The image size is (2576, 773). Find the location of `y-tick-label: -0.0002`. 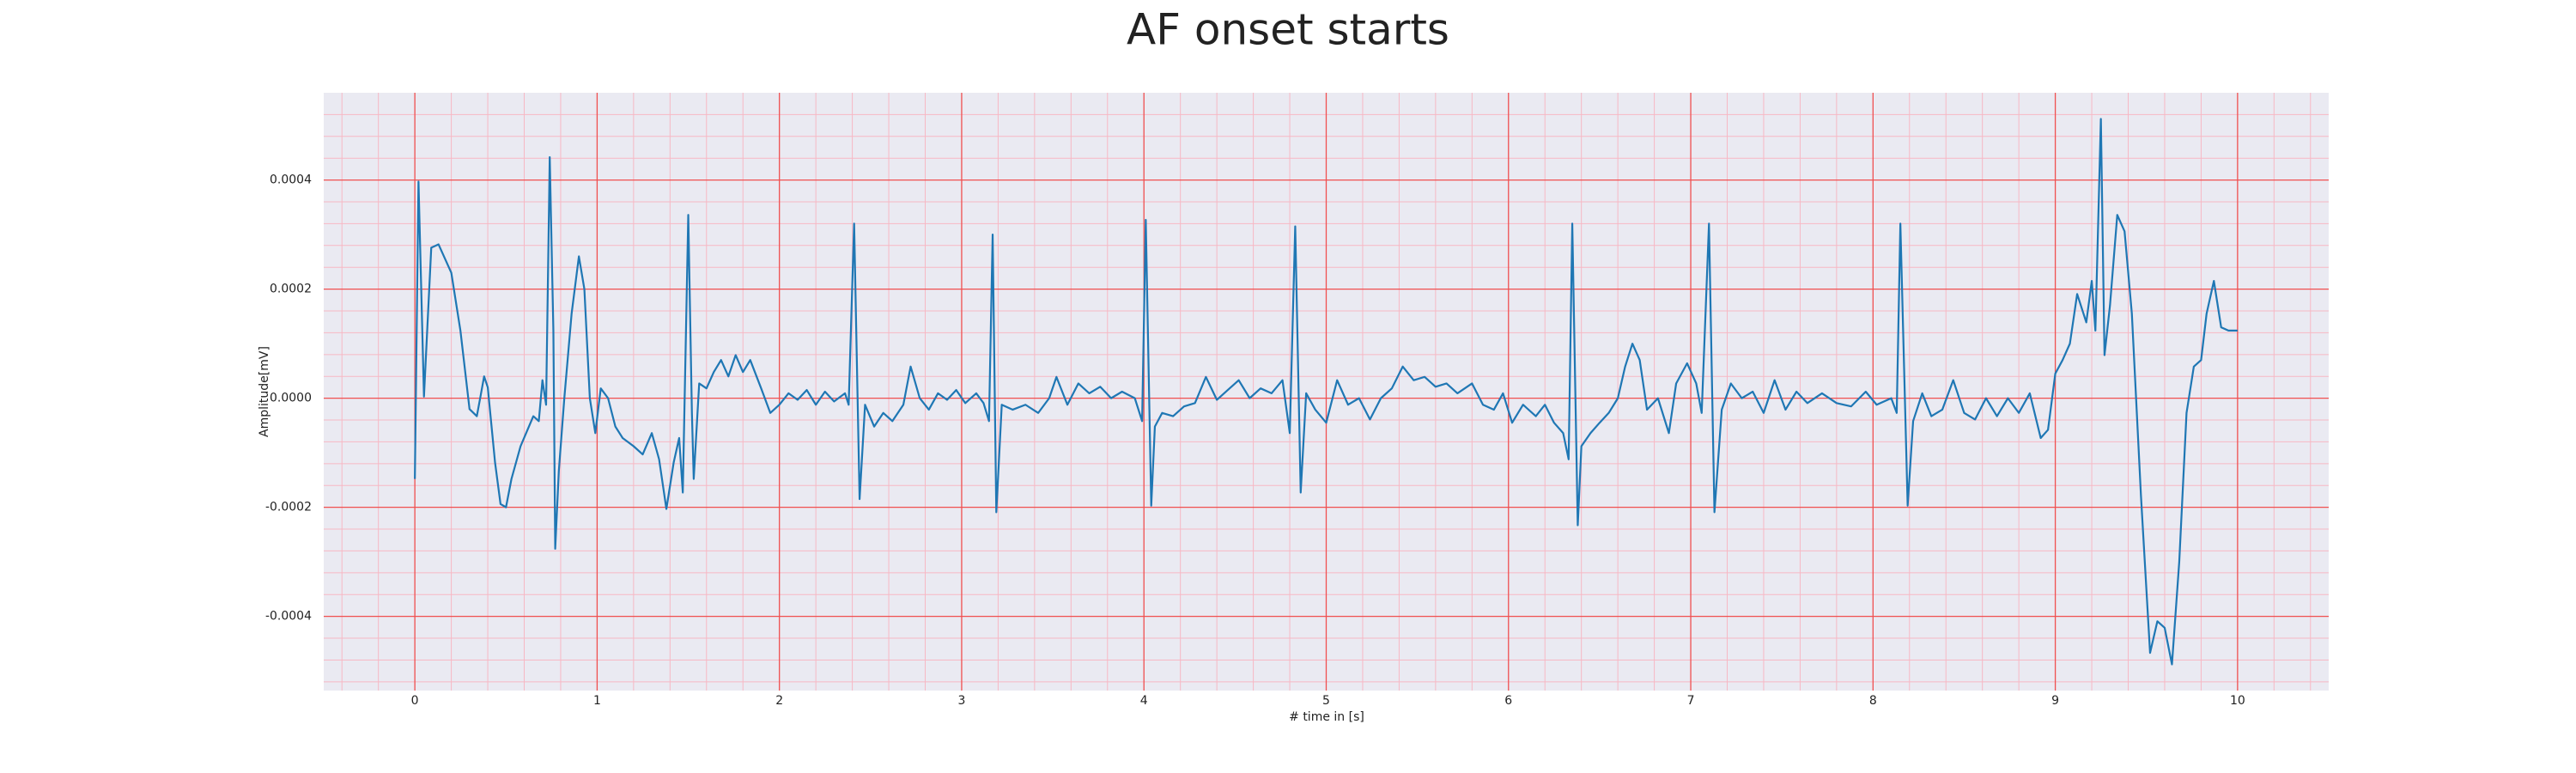

y-tick-label: -0.0002 is located at coordinates (289, 508).